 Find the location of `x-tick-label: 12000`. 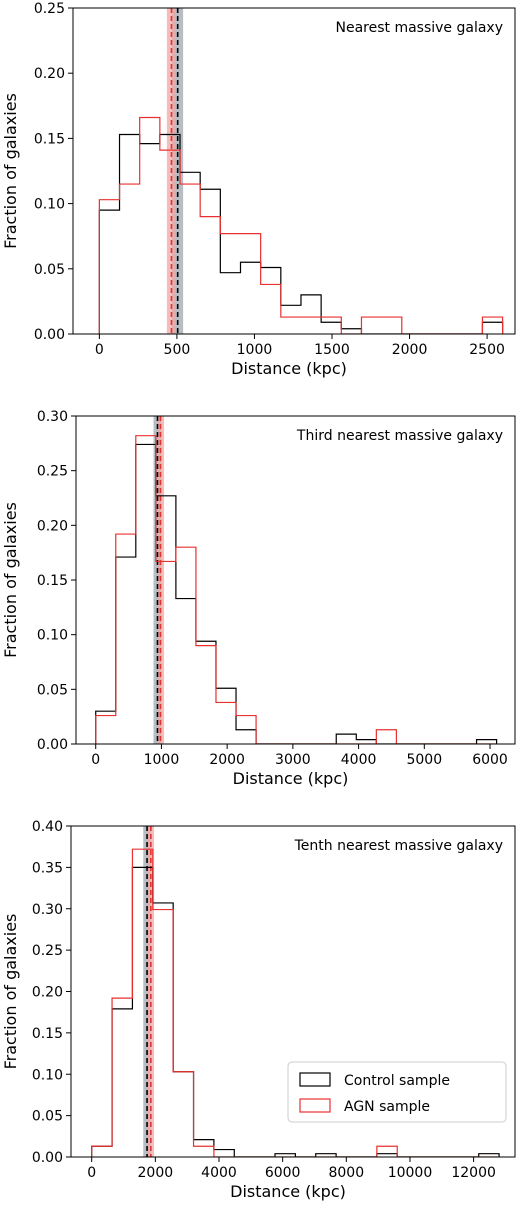

x-tick-label: 12000 is located at coordinates (473, 1173).